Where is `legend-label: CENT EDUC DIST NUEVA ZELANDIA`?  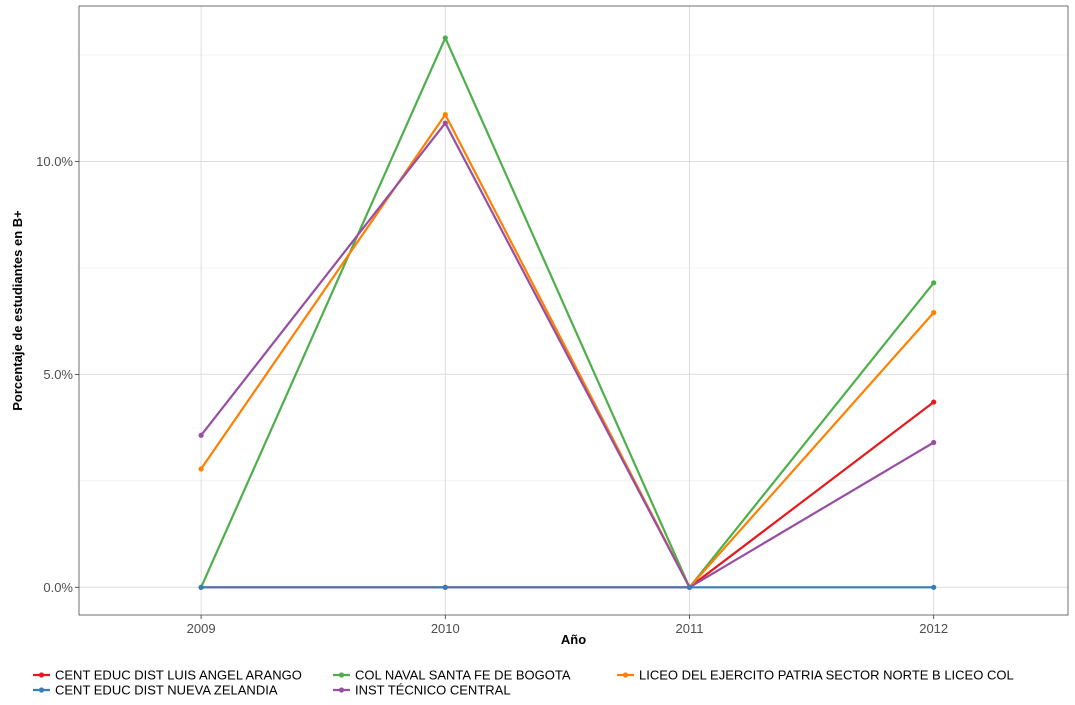
legend-label: CENT EDUC DIST NUEVA ZELANDIA is located at coordinates (166, 690).